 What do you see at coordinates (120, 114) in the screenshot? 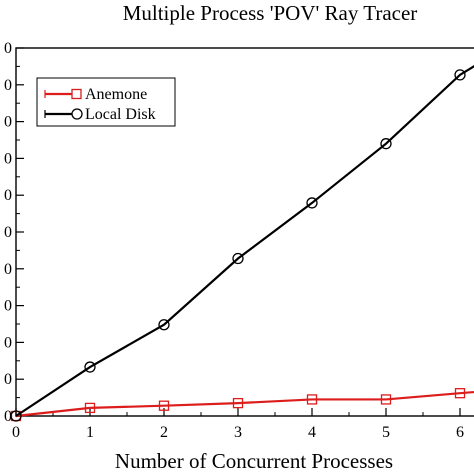
I see `legend-label-local-disk: Local Disk` at bounding box center [120, 114].